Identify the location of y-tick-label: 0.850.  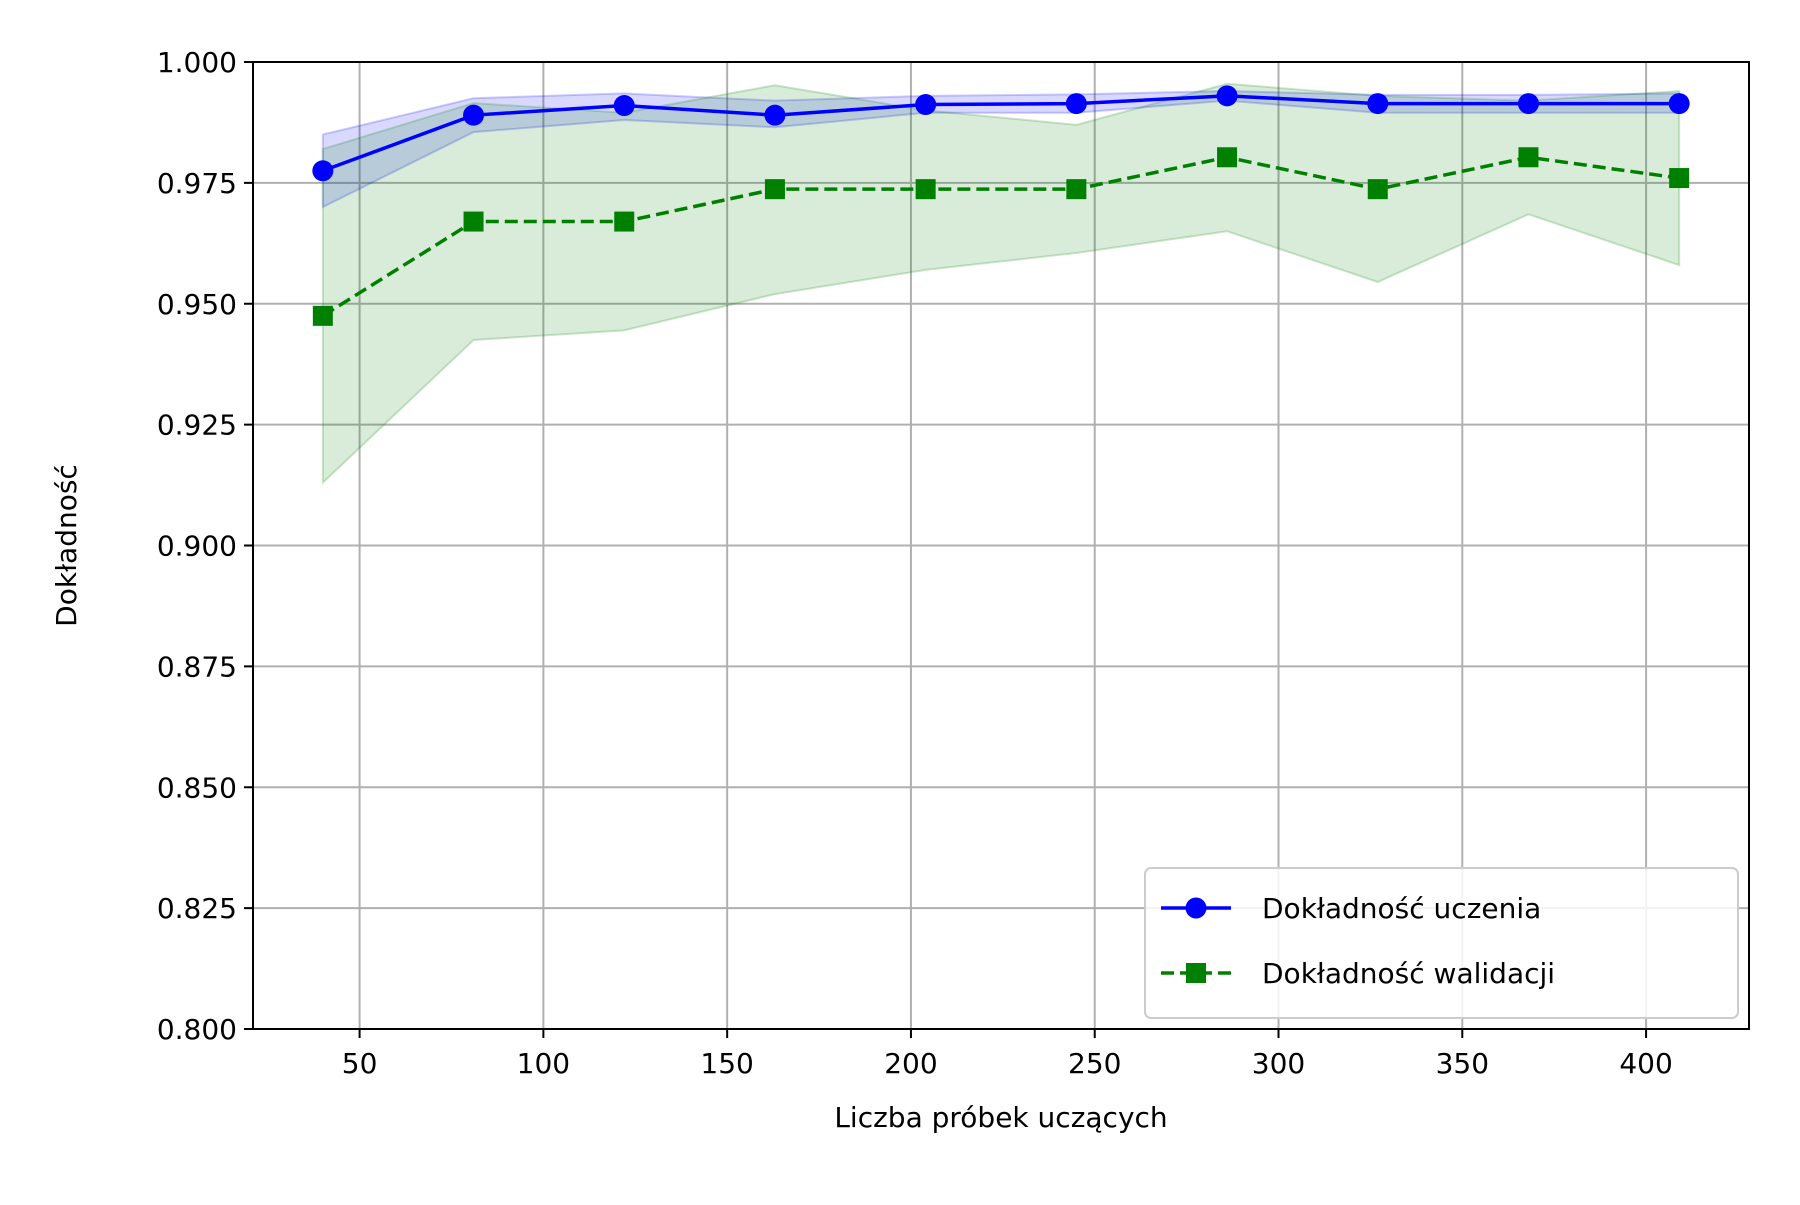
(197, 787).